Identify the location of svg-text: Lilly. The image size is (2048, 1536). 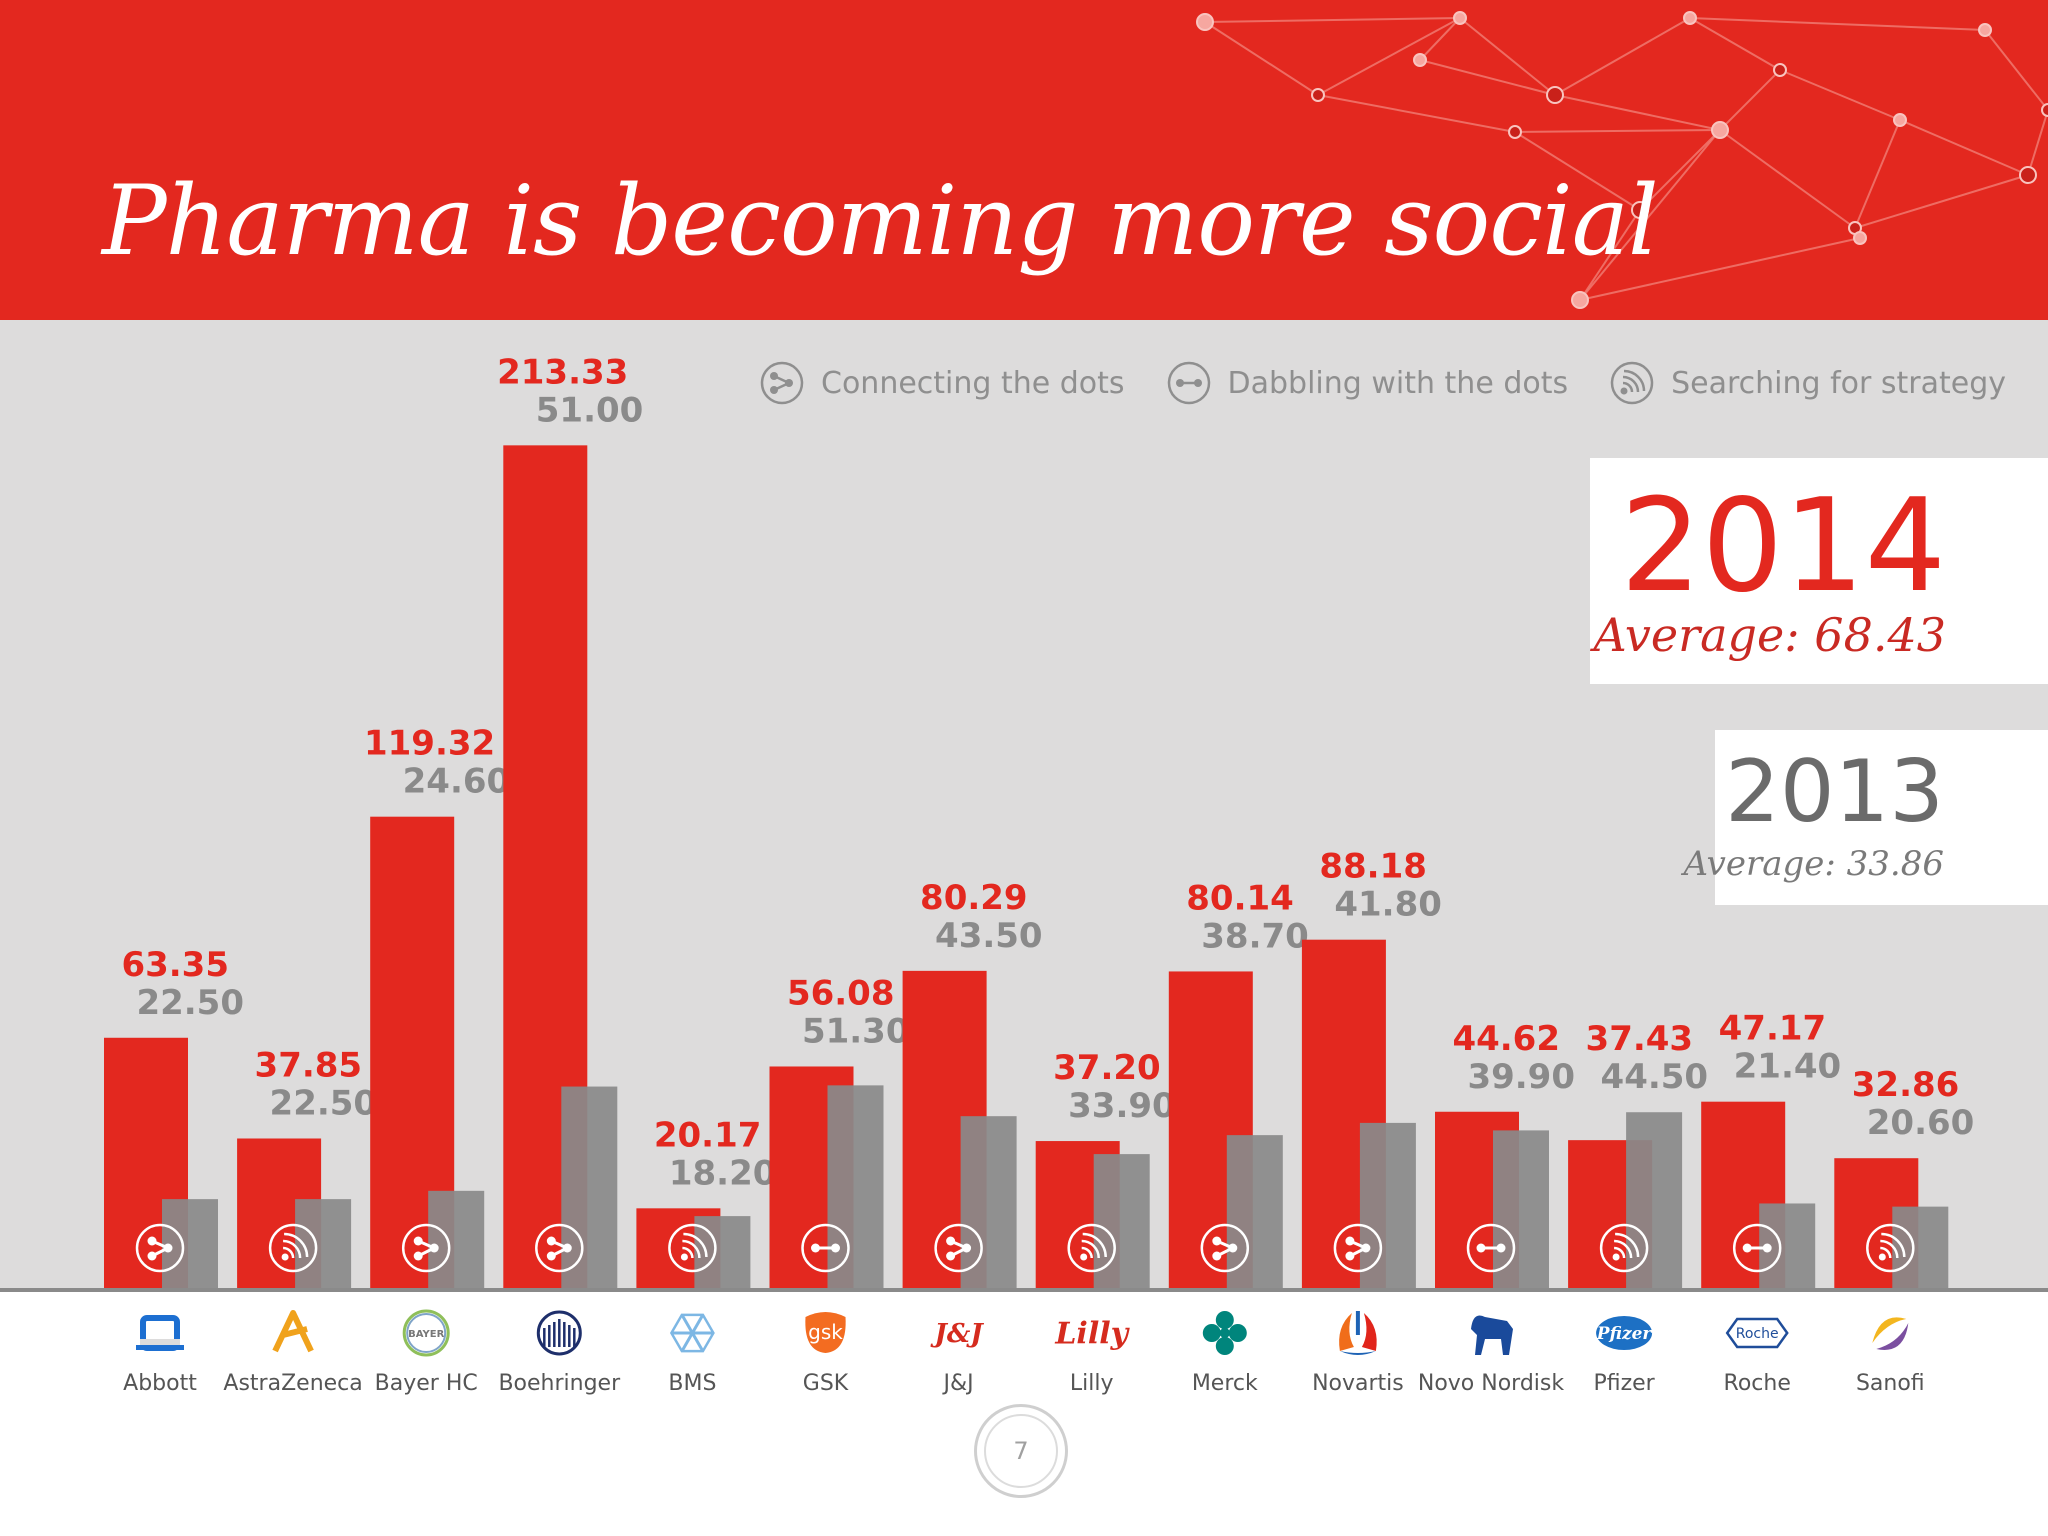
(1092, 1334).